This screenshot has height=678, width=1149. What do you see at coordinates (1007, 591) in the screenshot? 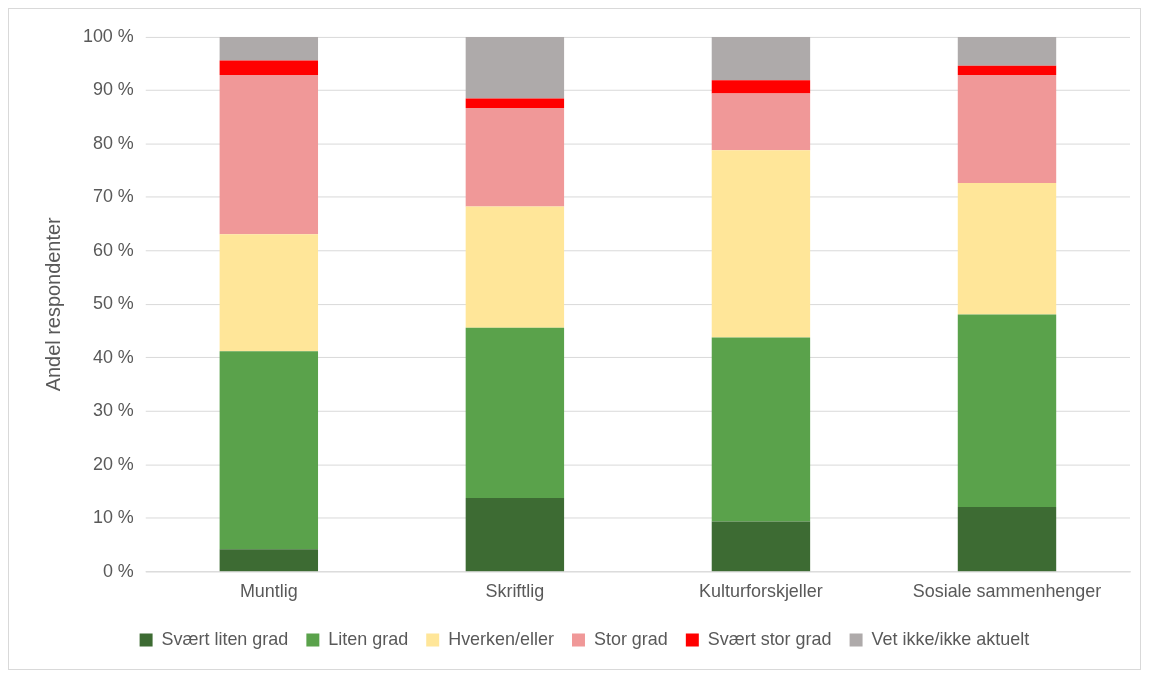
I see `x-tick-label: Sosiale sammenhenger` at bounding box center [1007, 591].